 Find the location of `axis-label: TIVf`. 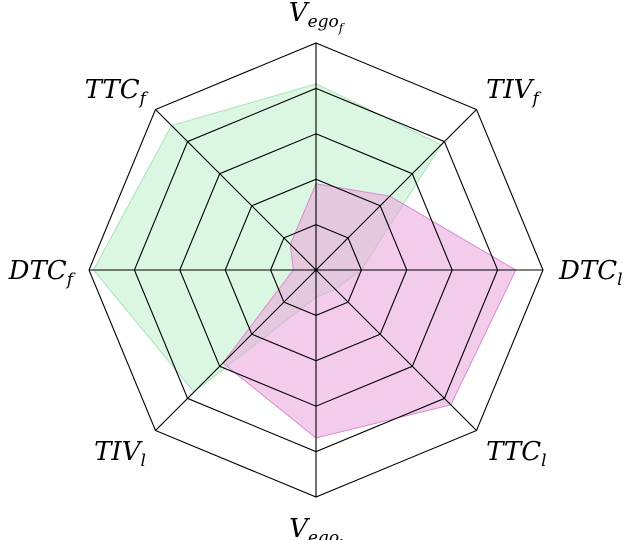

axis-label: TIVf is located at coordinates (513, 92).